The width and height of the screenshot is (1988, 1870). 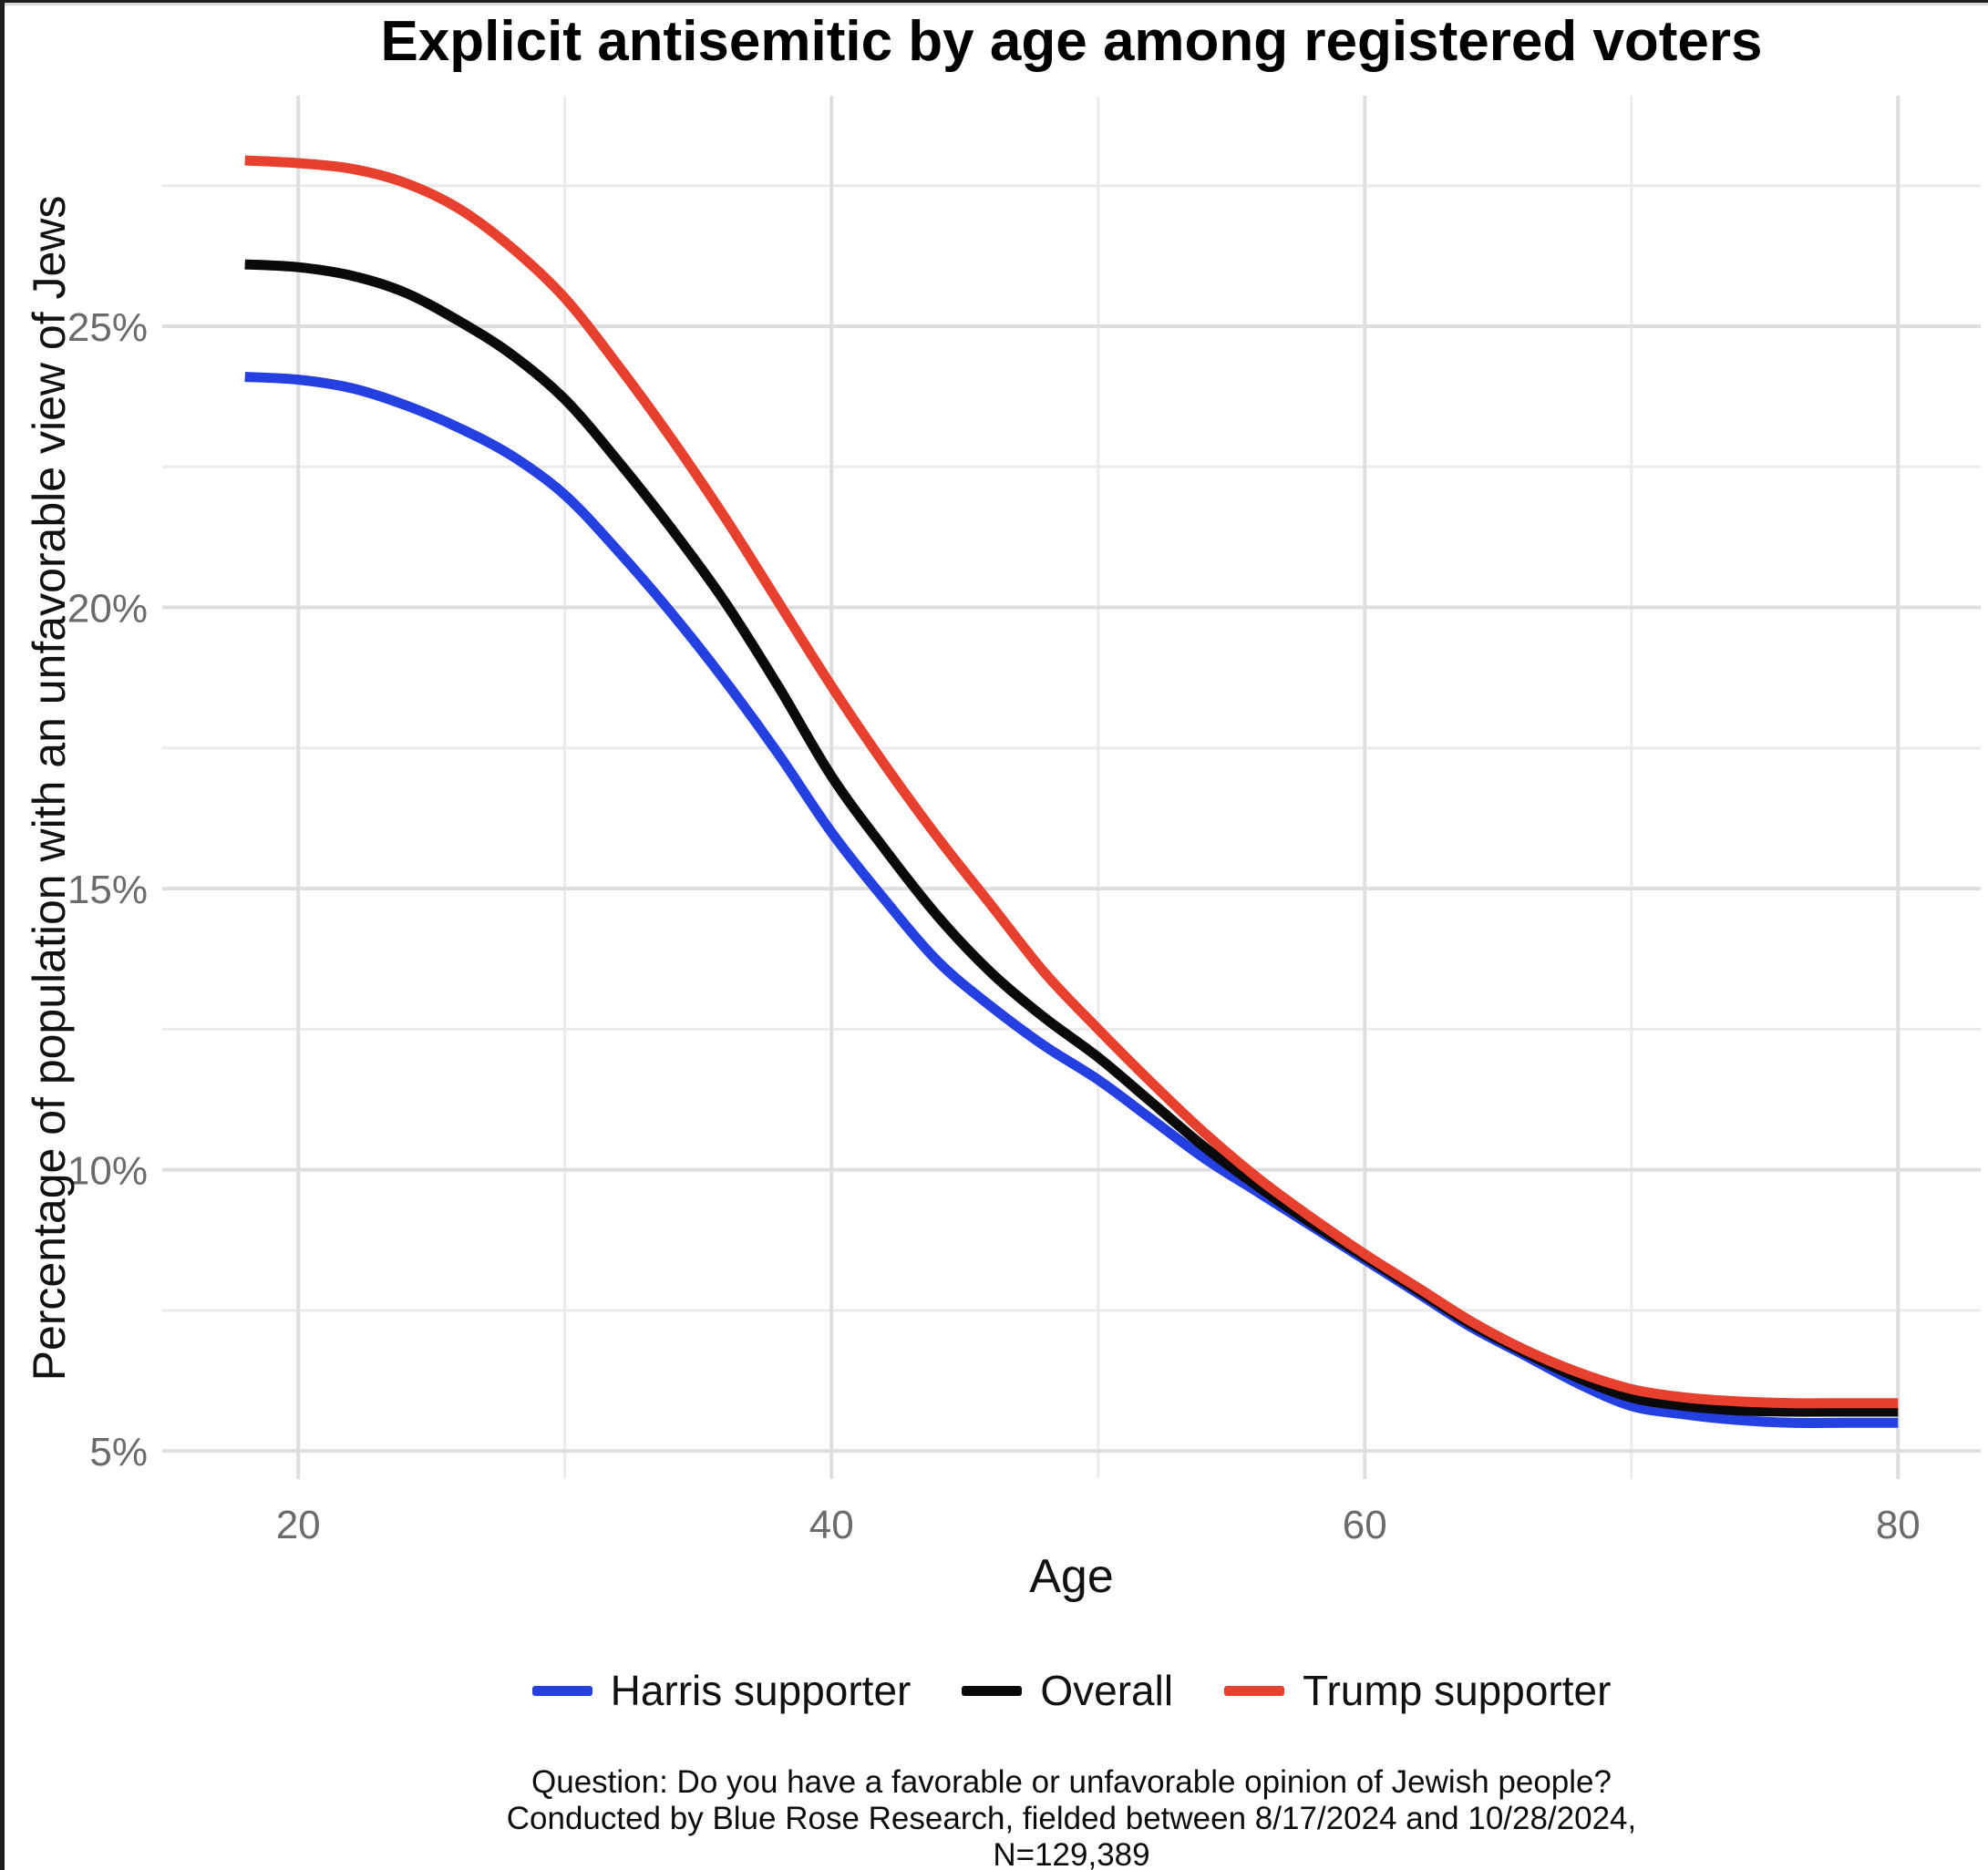 I want to click on legend-item-overall: Overall, so click(x=1068, y=1691).